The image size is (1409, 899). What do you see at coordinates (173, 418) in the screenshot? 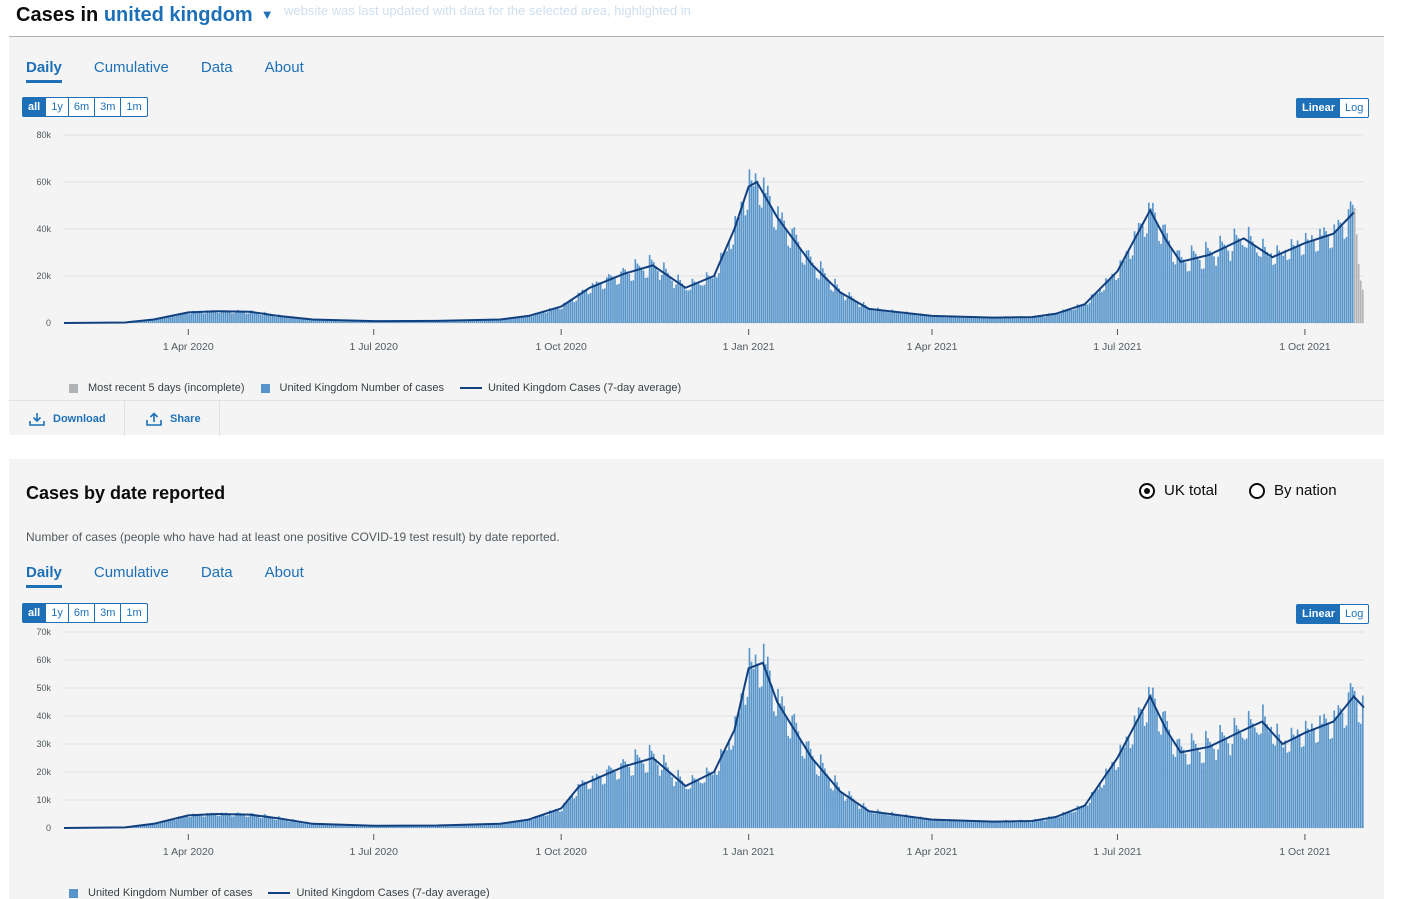
I see `share-button: Share` at bounding box center [173, 418].